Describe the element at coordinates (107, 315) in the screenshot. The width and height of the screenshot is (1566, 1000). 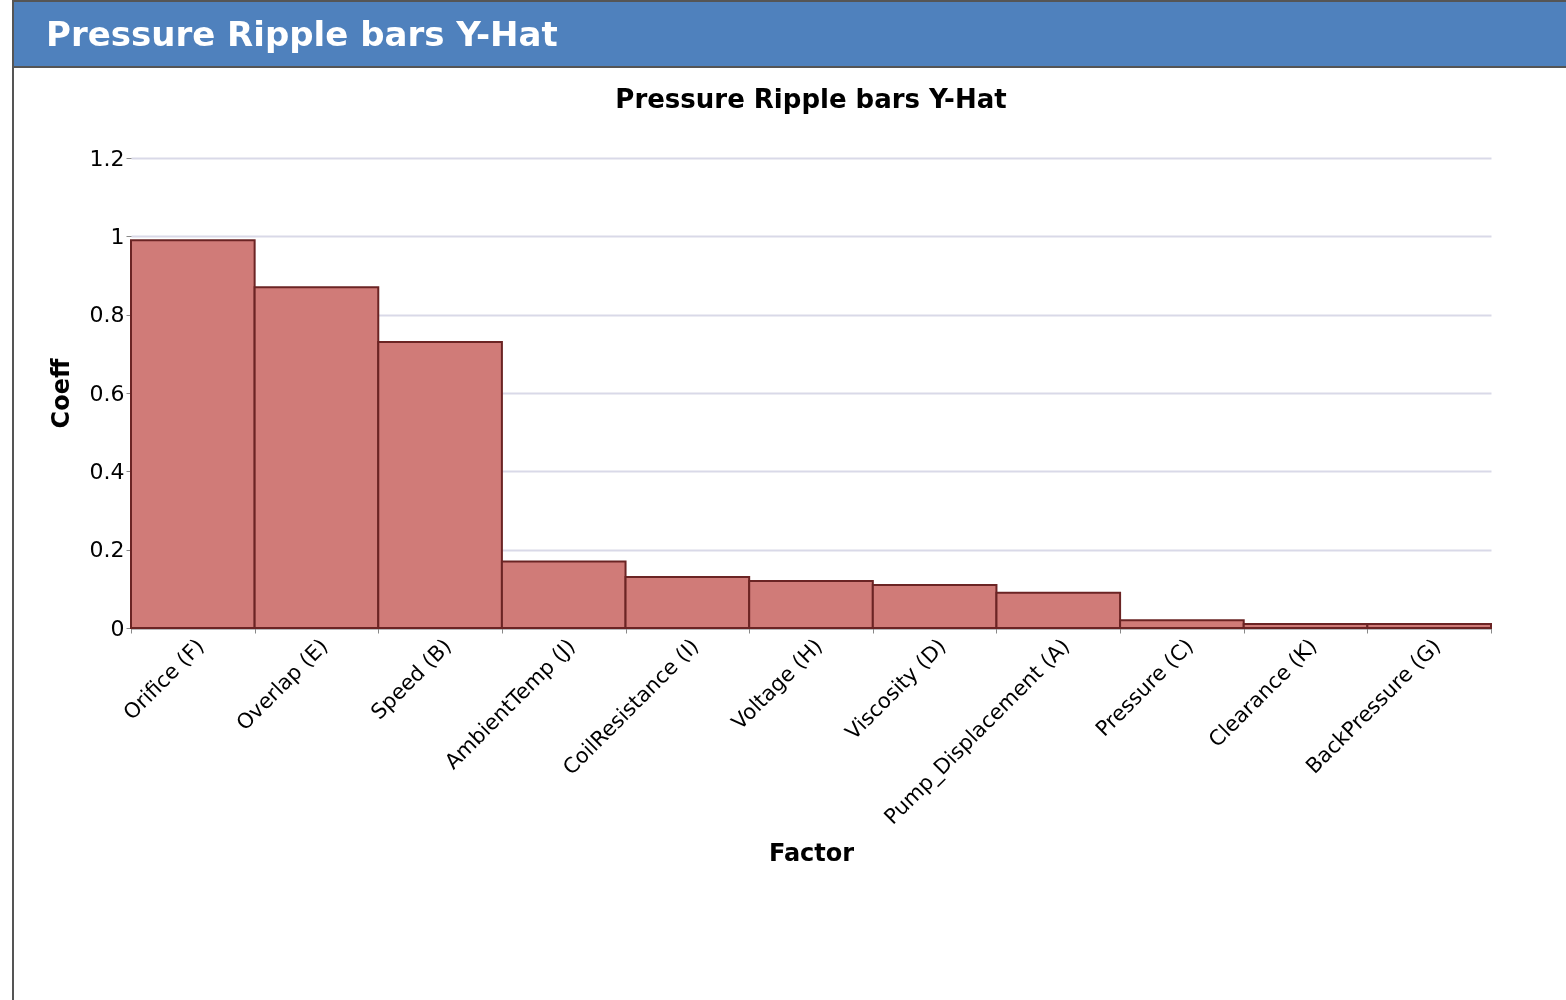
I see `y-tick-label: 0.8` at that location.